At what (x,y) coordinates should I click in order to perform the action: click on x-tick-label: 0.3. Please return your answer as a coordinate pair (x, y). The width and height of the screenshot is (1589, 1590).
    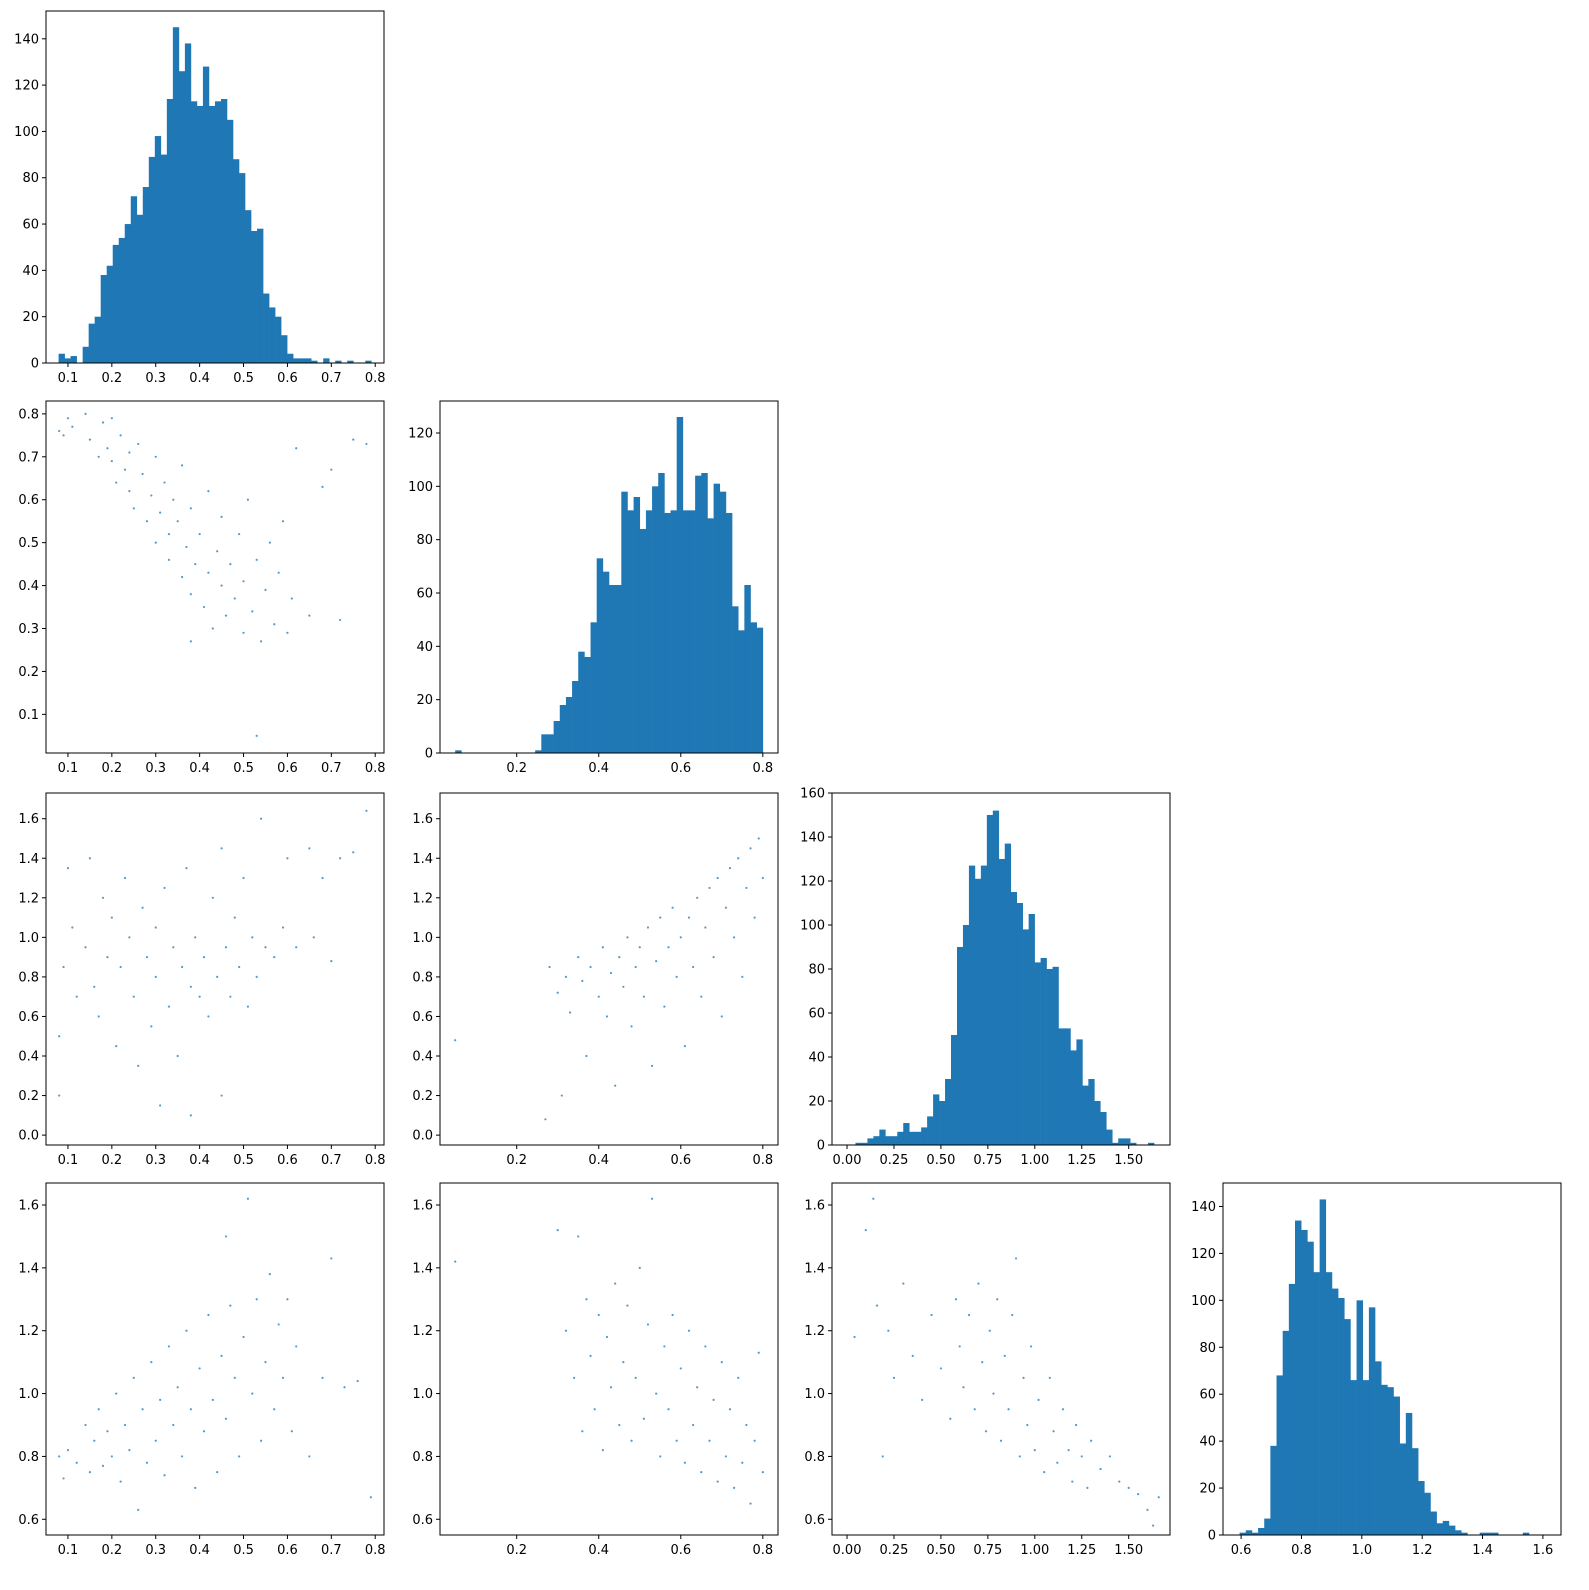
    Looking at the image, I should click on (155, 1550).